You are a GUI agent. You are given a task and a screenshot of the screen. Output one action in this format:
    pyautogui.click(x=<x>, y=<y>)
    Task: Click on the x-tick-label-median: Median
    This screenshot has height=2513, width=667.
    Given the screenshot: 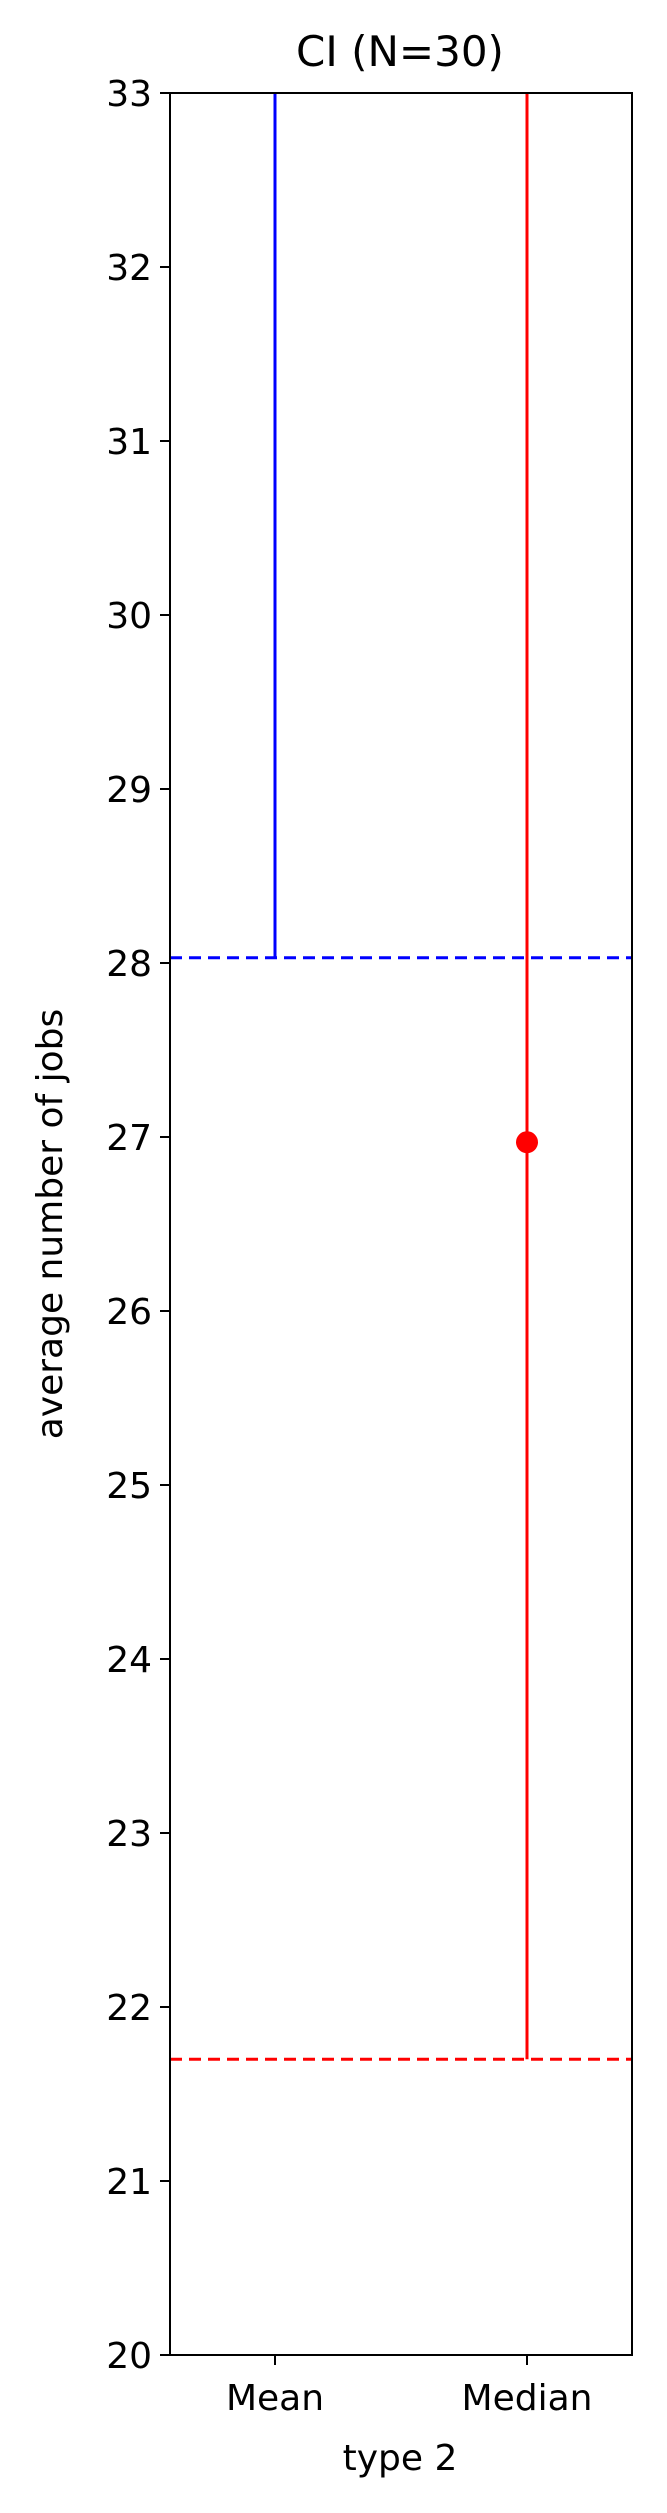 What is the action you would take?
    pyautogui.click(x=527, y=2398)
    